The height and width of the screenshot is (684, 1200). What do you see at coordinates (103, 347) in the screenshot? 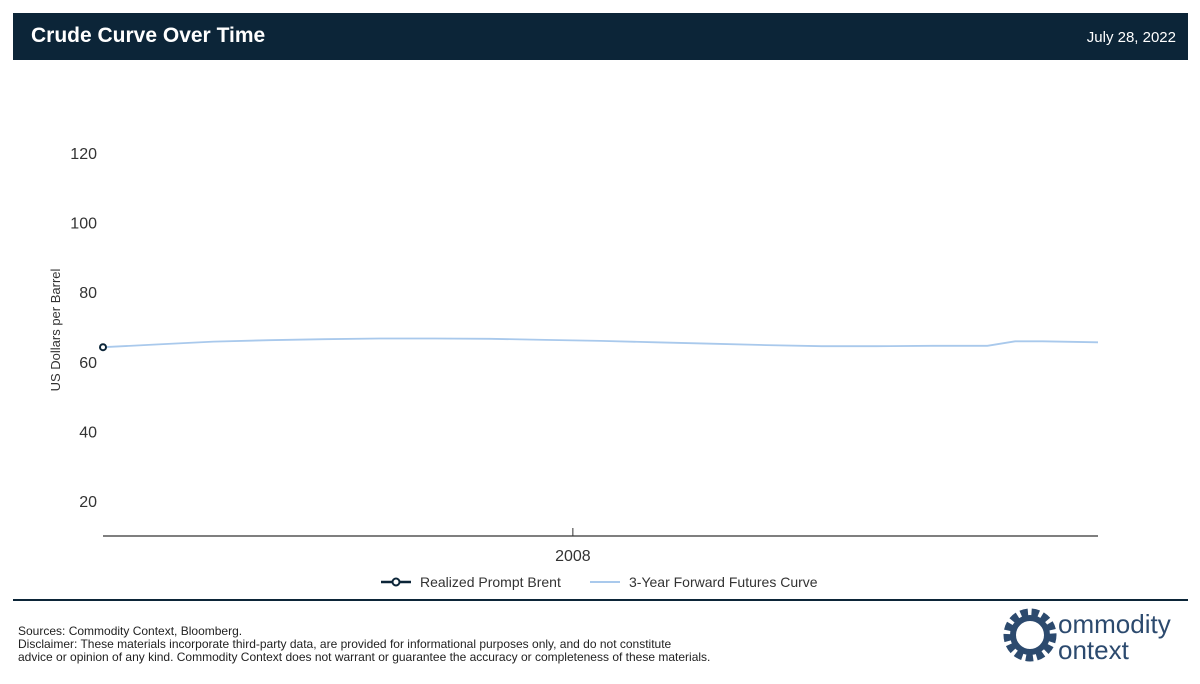
I see `series-point-realized-brent` at bounding box center [103, 347].